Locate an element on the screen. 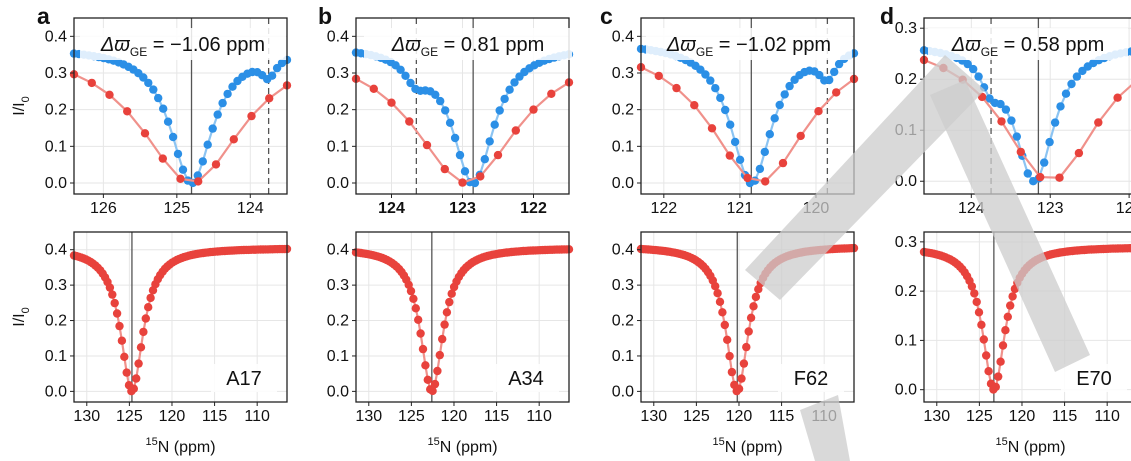 This screenshot has width=1131, height=461. residue-label: F62 is located at coordinates (811, 379).